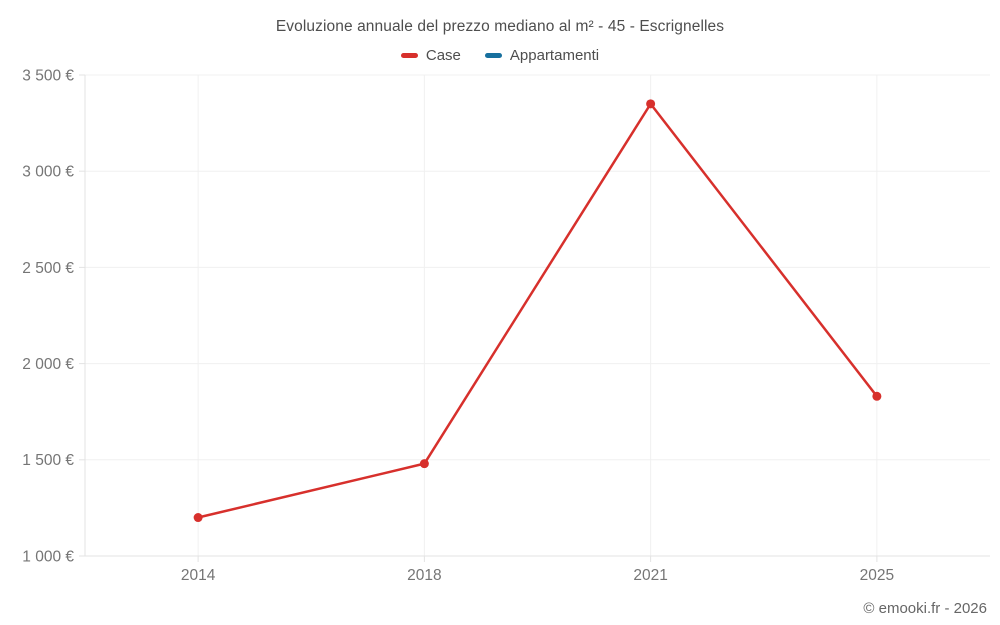 The width and height of the screenshot is (1000, 625). Describe the element at coordinates (443, 55) in the screenshot. I see `legend-label-case: Case` at that location.